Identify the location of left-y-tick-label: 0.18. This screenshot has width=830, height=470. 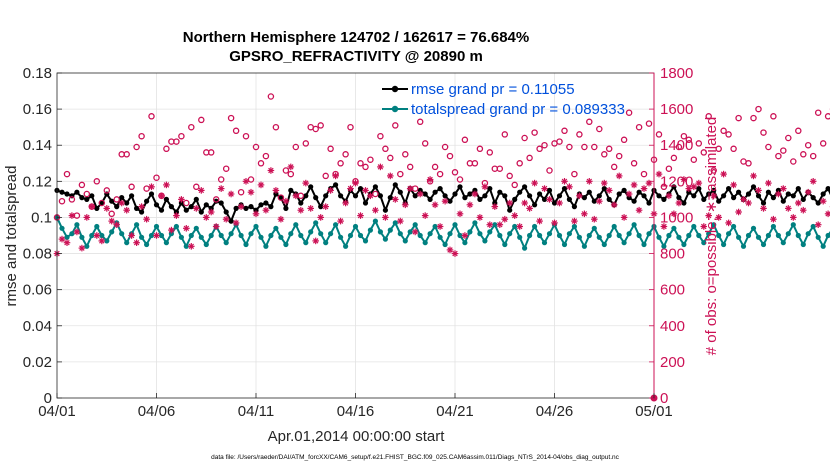
(37, 73).